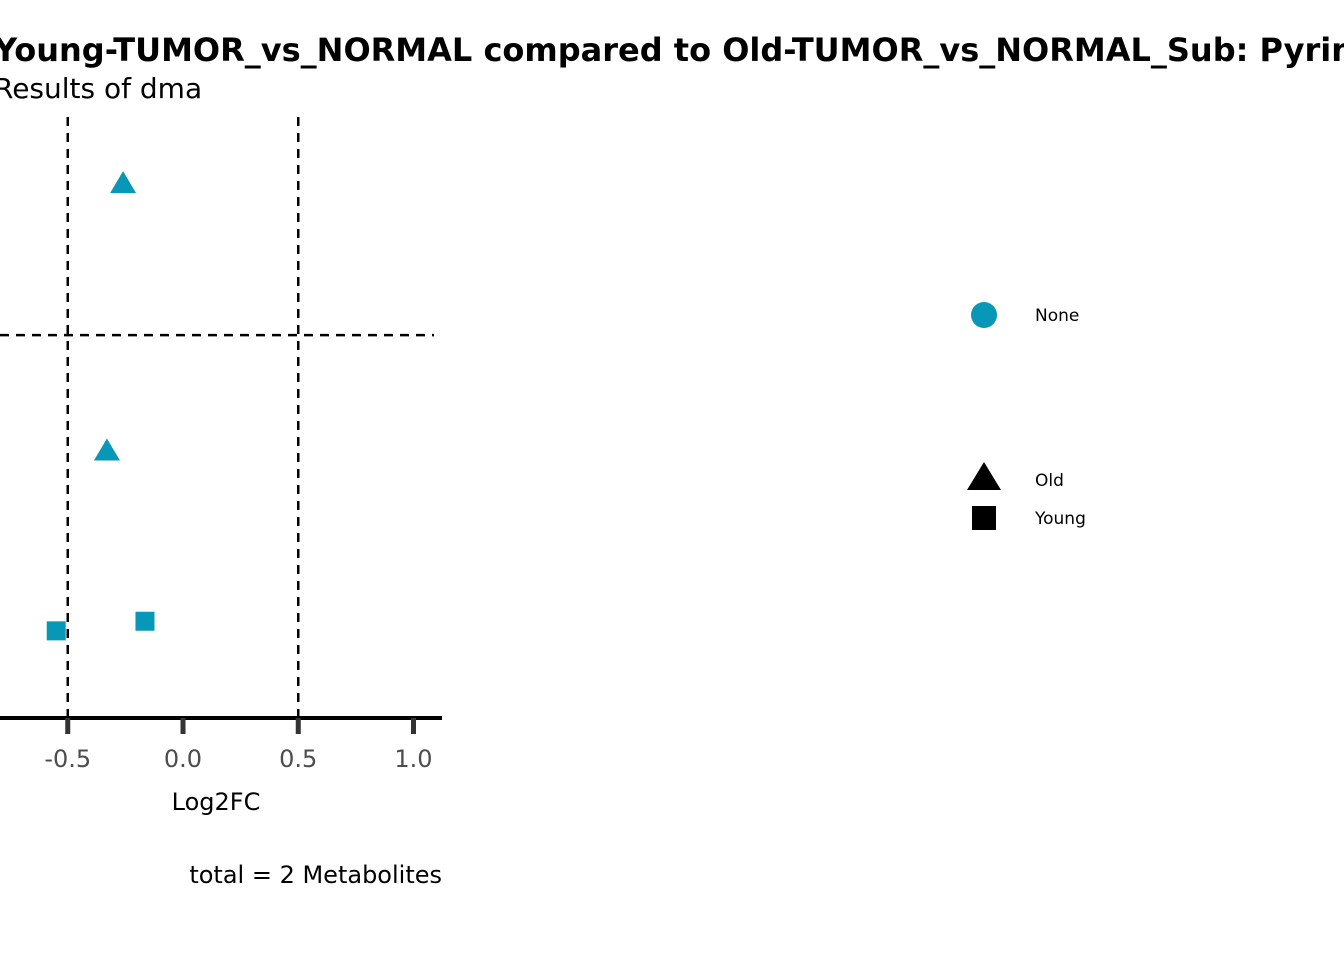 This screenshot has width=1344, height=965. I want to click on x-axis-title: Log2FC, so click(216, 802).